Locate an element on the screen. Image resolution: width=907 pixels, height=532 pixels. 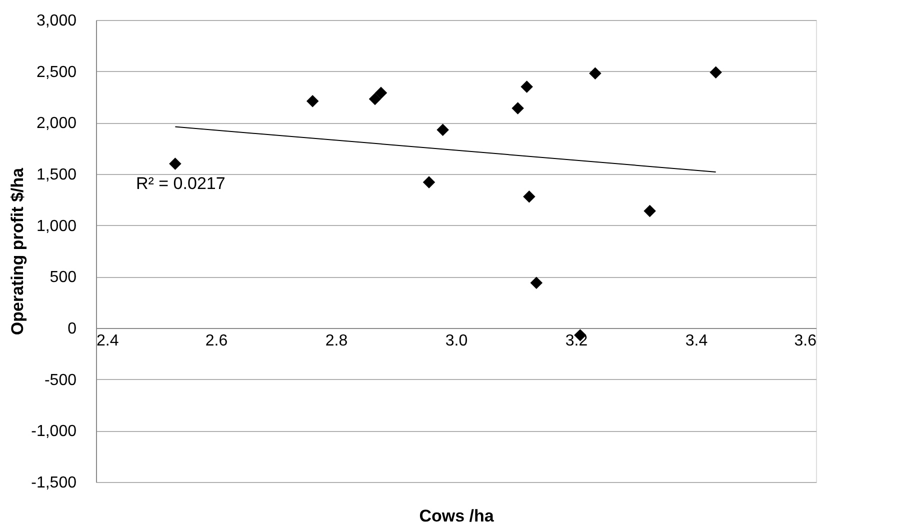
y-tick-label: 2,500 is located at coordinates (56, 72).